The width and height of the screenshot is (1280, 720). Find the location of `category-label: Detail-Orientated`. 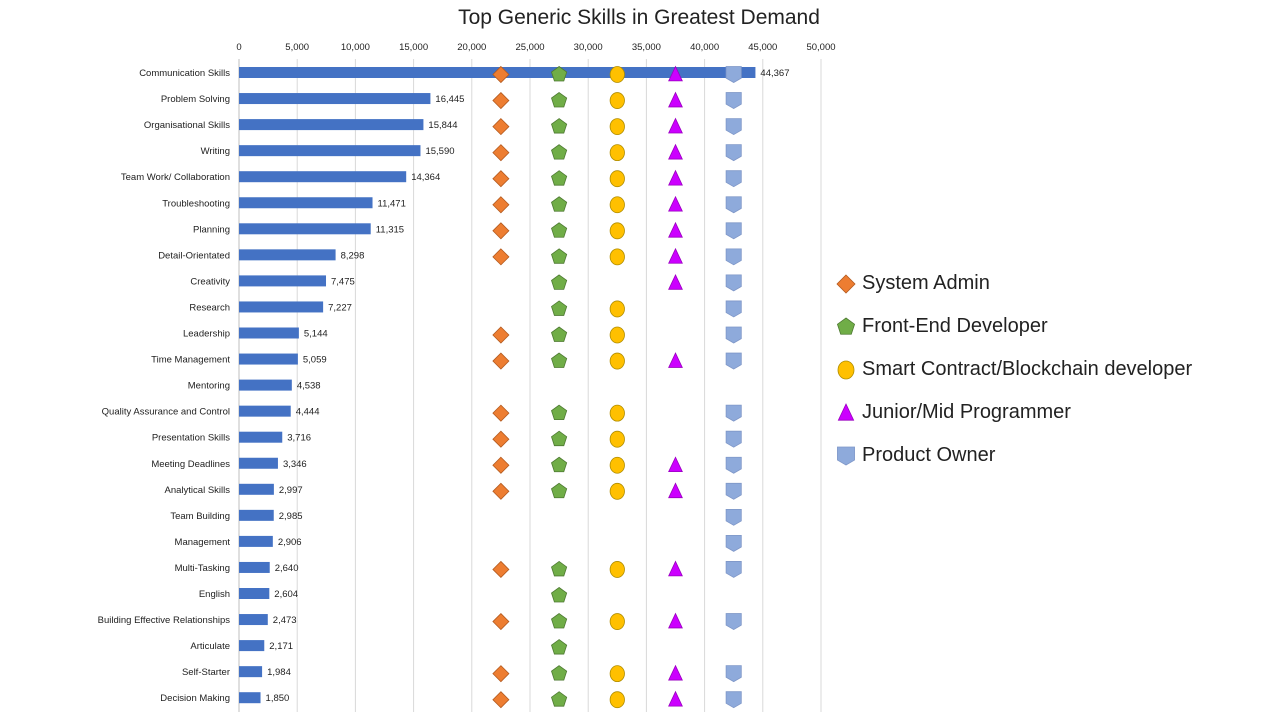

category-label: Detail-Orientated is located at coordinates (194, 255).